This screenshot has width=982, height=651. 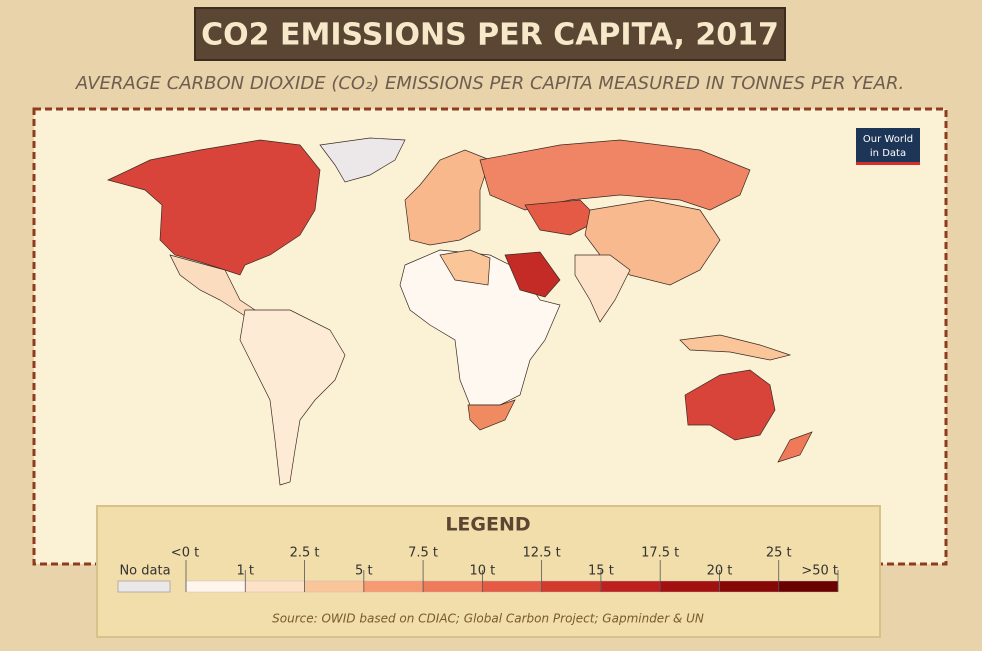 I want to click on legend-tick-label: 10 t, so click(x=482, y=571).